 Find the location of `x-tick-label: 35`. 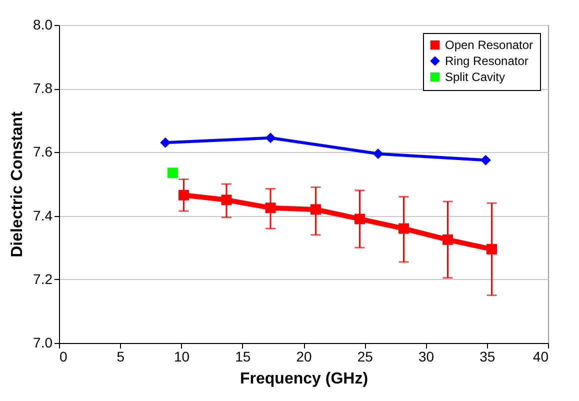

x-tick-label: 35 is located at coordinates (488, 356).